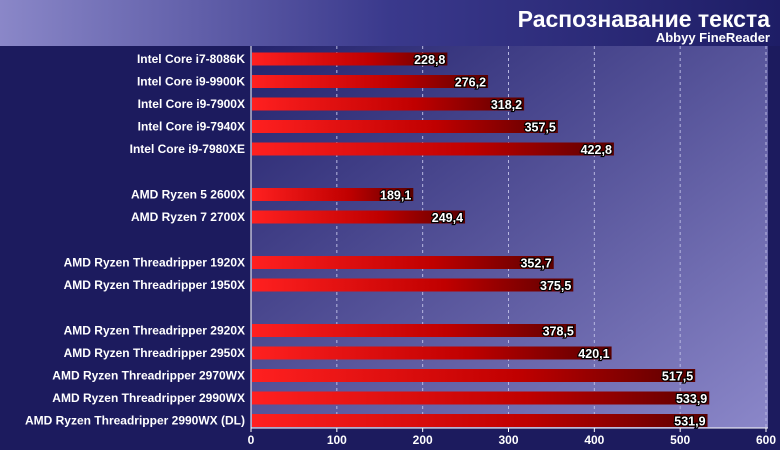  I want to click on value-label: 276,2, so click(470, 83).